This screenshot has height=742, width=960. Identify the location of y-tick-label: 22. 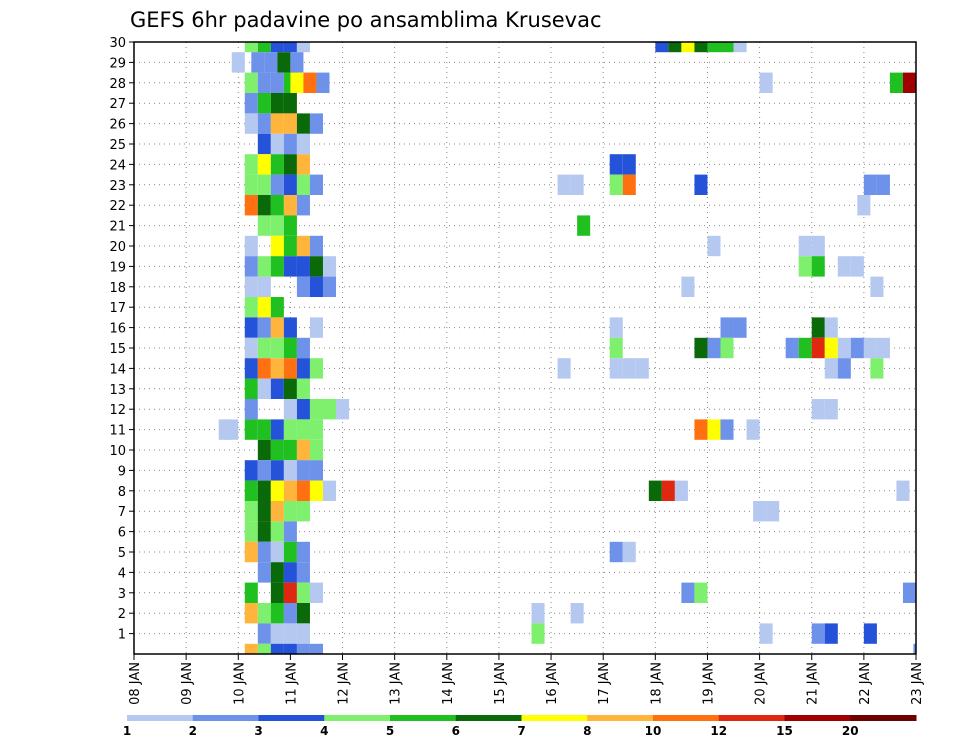
(117, 206).